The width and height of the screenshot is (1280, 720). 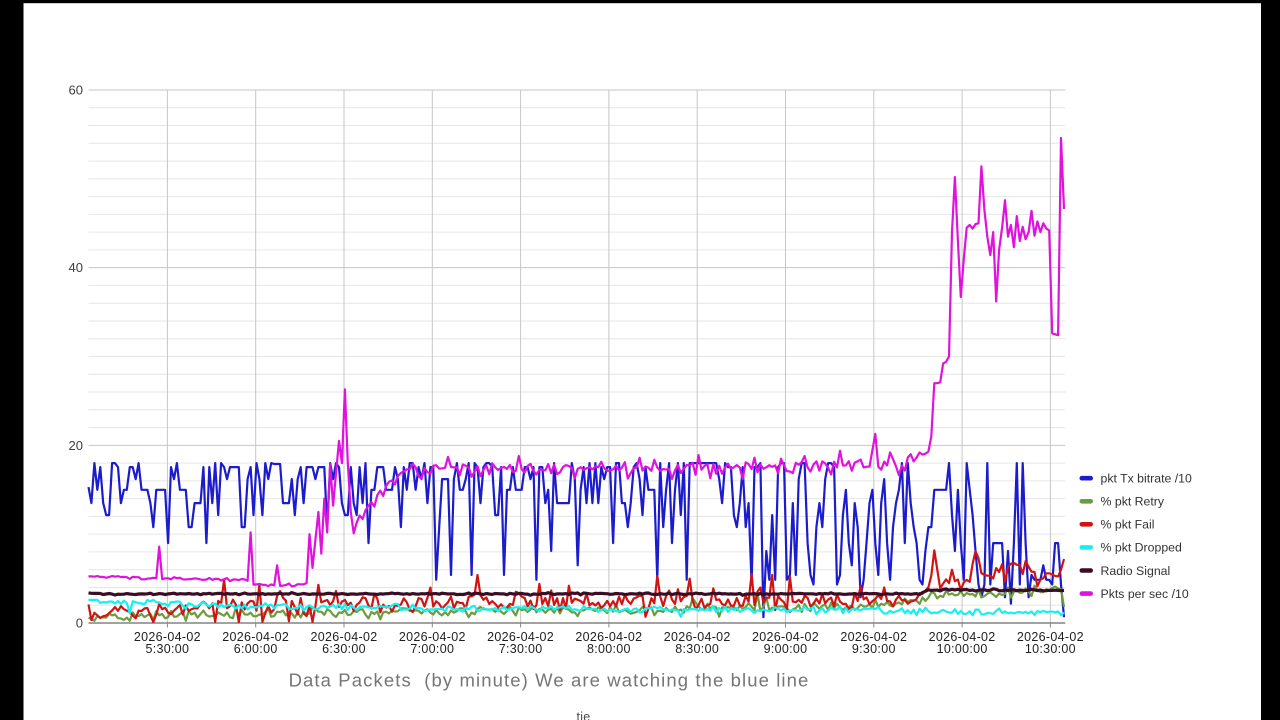 What do you see at coordinates (256, 649) in the screenshot?
I see `svg-text: 6:00:00` at bounding box center [256, 649].